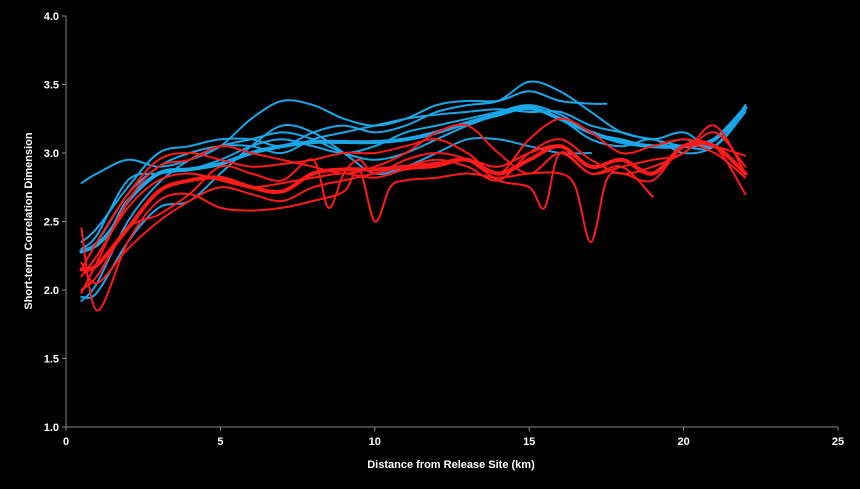  What do you see at coordinates (51, 428) in the screenshot?
I see `y-tick-label: 1.0` at bounding box center [51, 428].